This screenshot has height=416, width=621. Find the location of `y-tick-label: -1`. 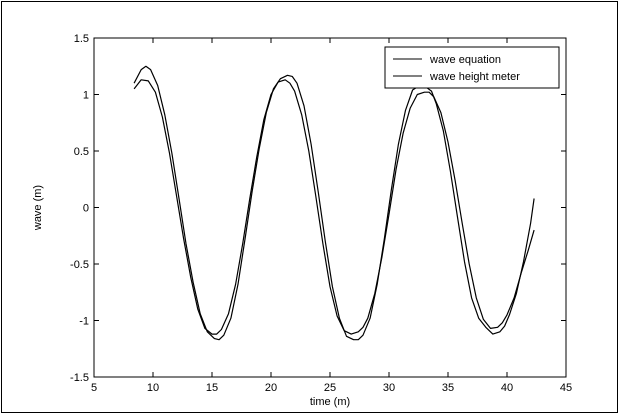

y-tick-label: -1 is located at coordinates (84, 322).